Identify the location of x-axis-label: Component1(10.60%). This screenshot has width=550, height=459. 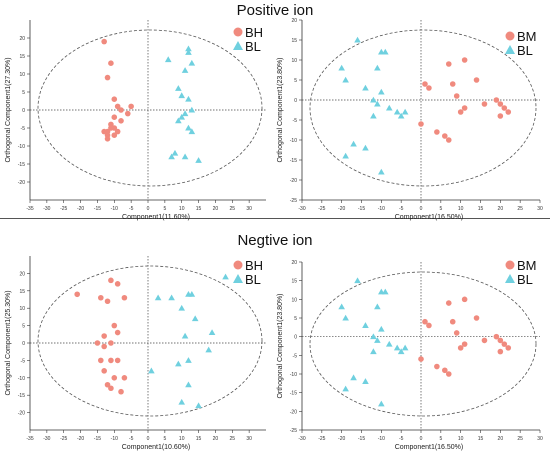
(156, 447).